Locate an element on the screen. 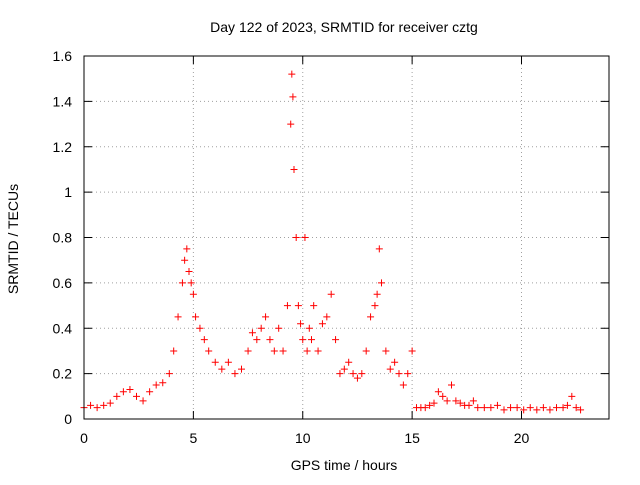 The image size is (640, 485). y-tick-label: 0.2 is located at coordinates (63, 374).